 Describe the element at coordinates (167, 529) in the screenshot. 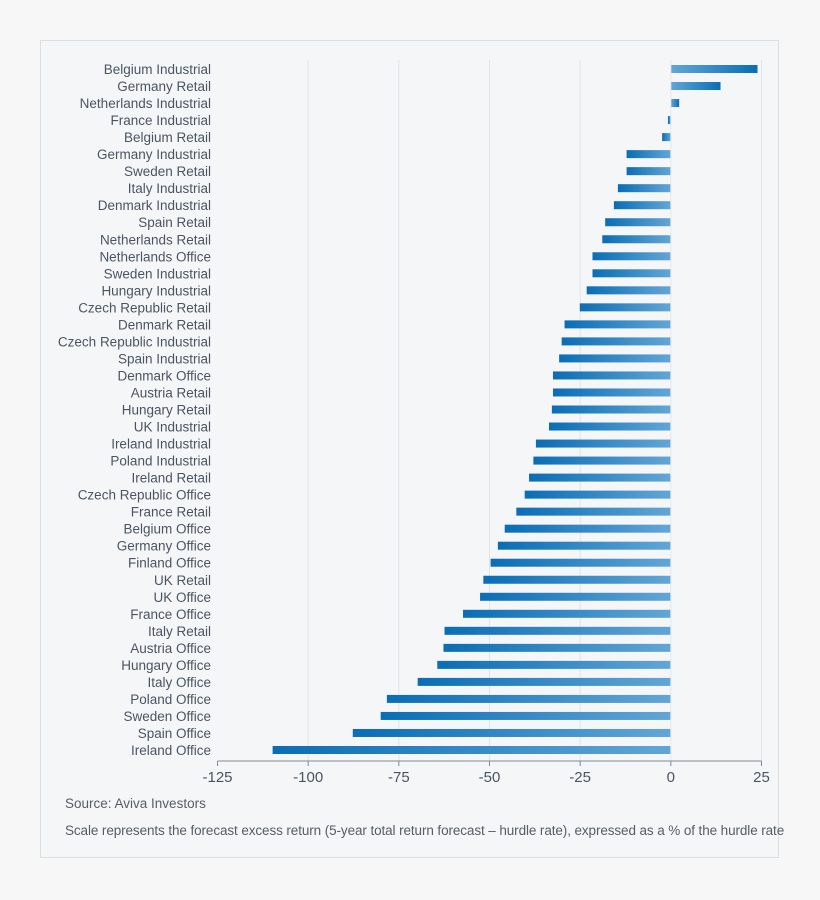

I see `category-label: Belgium Office` at that location.